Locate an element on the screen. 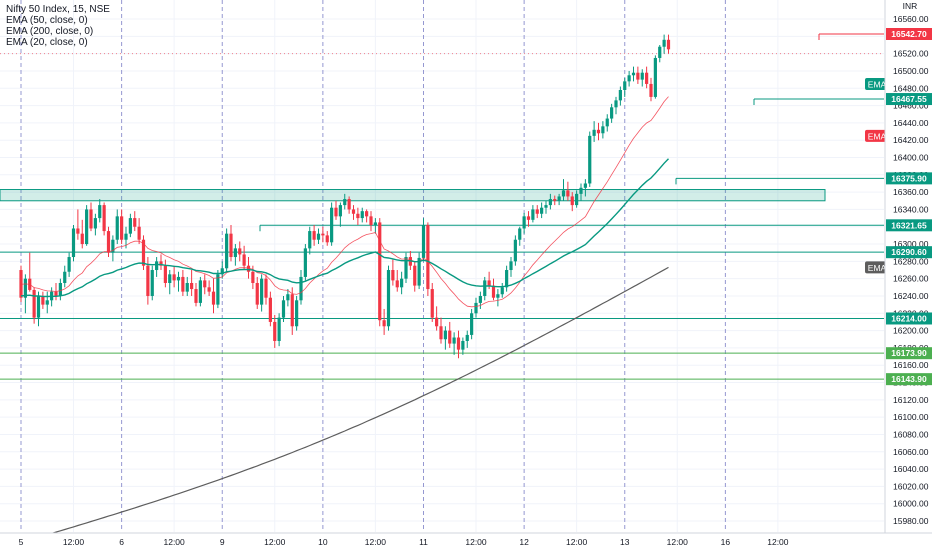 This screenshot has width=932, height=550. ema-tag is located at coordinates (877, 135).